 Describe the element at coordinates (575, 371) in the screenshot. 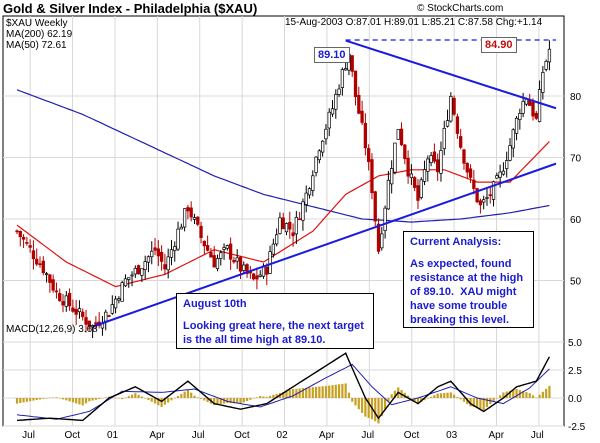

I see `macd-tick-label: 2.5` at that location.